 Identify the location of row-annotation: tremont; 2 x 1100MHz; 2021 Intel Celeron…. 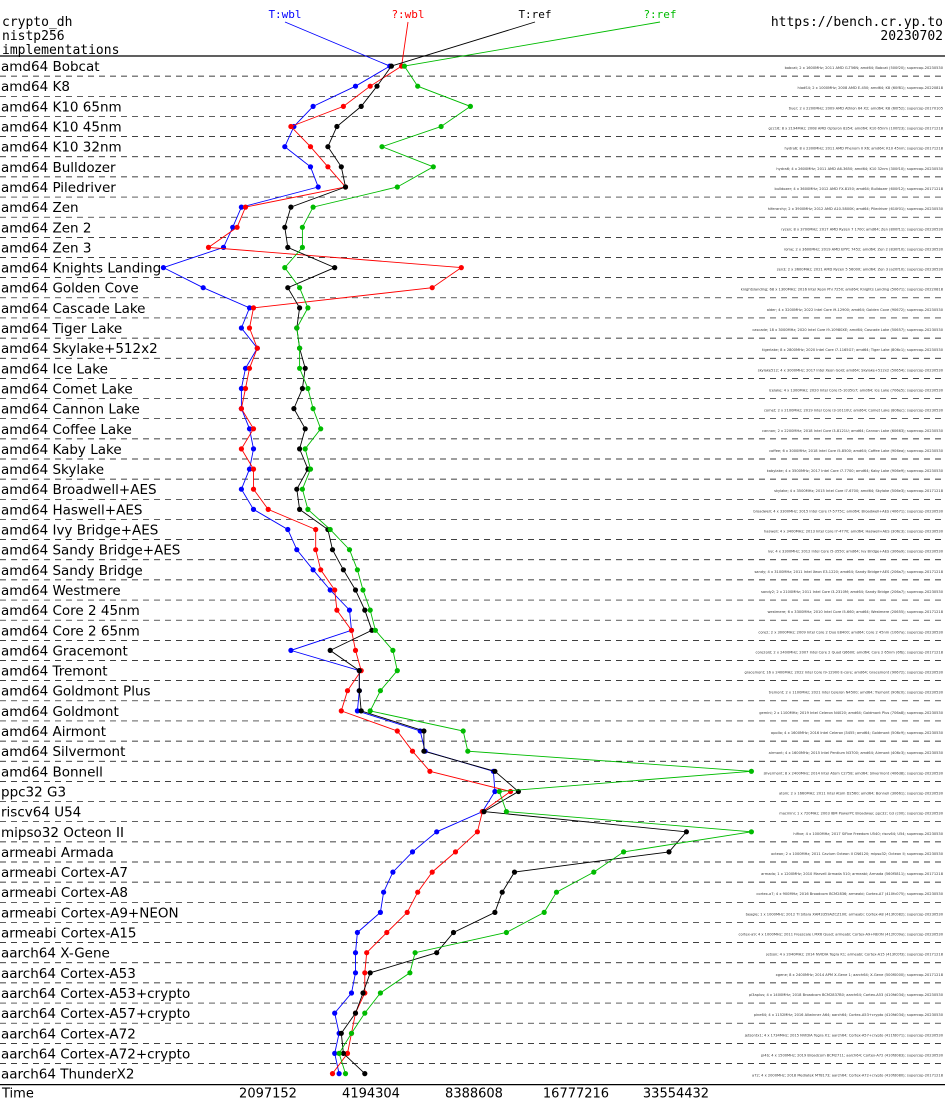
(856, 693).